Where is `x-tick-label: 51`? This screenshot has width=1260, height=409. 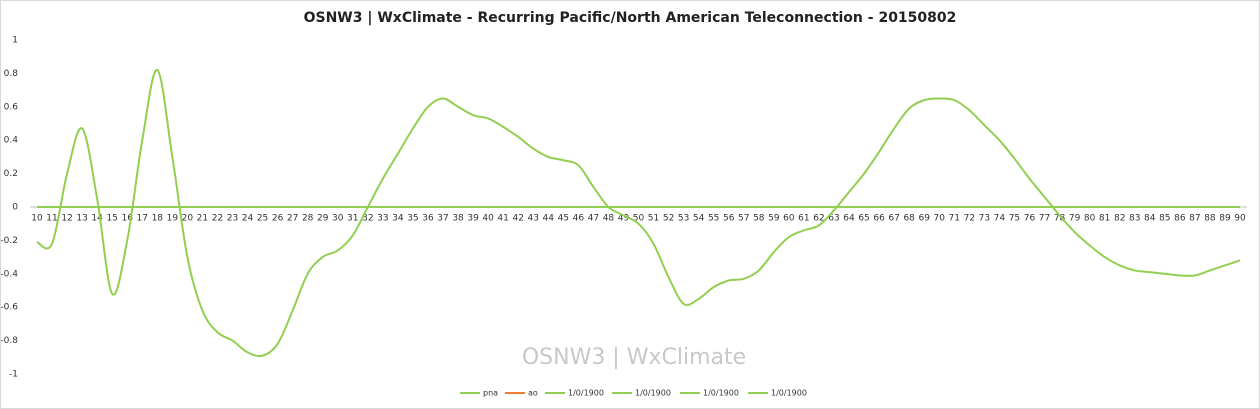
x-tick-label: 51 is located at coordinates (653, 219).